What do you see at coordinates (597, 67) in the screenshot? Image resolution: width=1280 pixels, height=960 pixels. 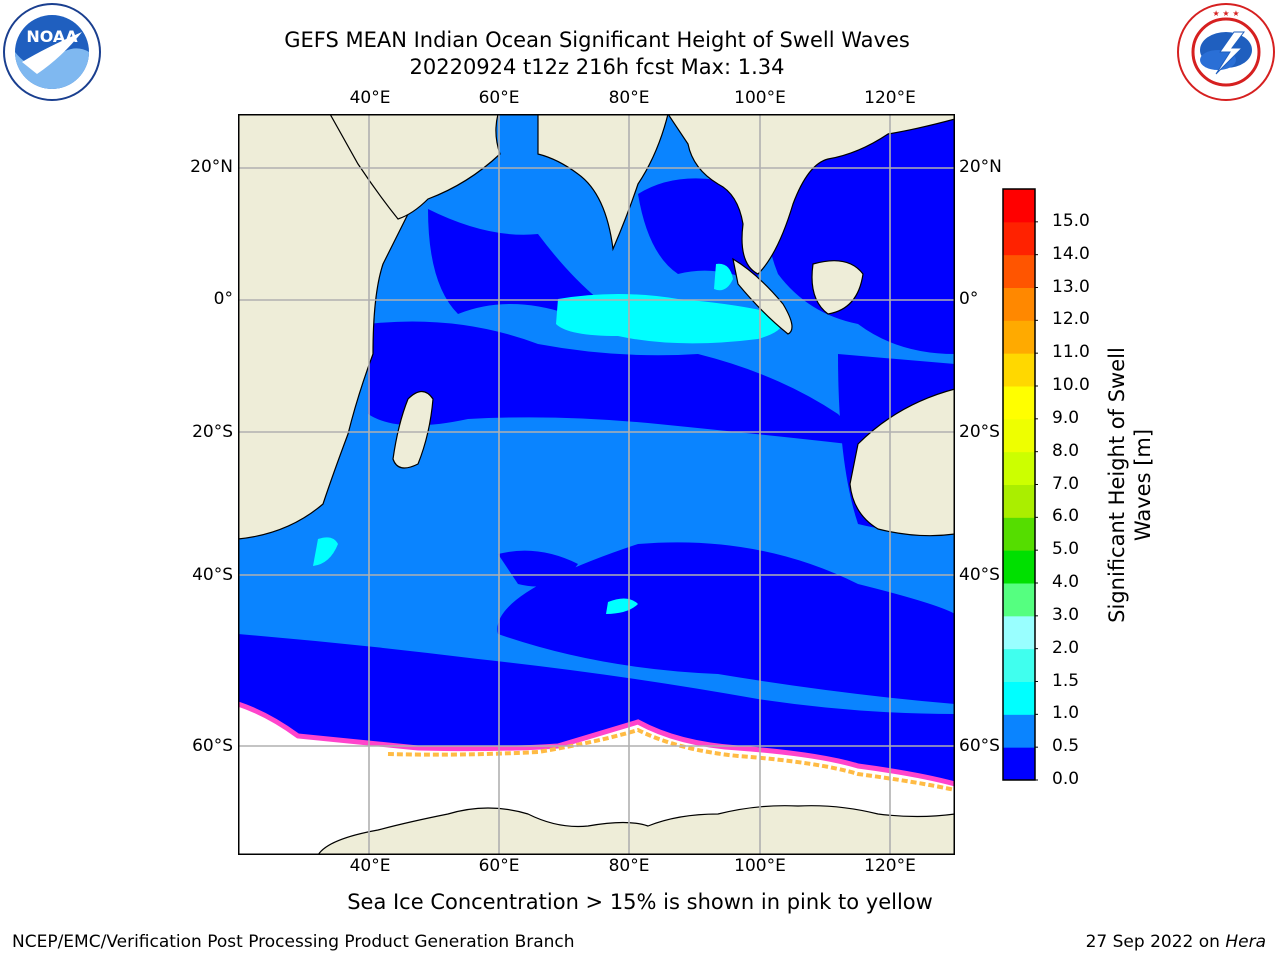 I see `map-subtitle: 20220924 t12z 216h fcst Max: 1.34` at bounding box center [597, 67].